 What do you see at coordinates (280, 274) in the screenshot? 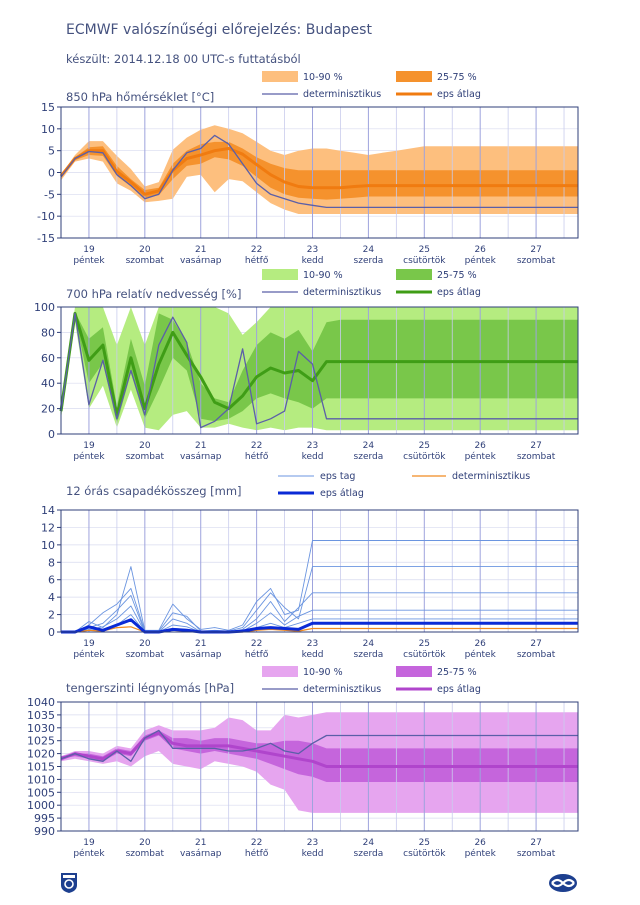
I see `chart2-legend-swatch-outer` at bounding box center [280, 274].